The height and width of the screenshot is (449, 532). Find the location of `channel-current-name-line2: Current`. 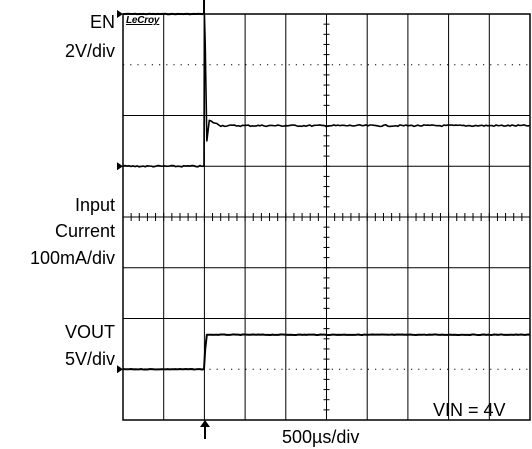

channel-current-name-line2: Current is located at coordinates (84, 231).